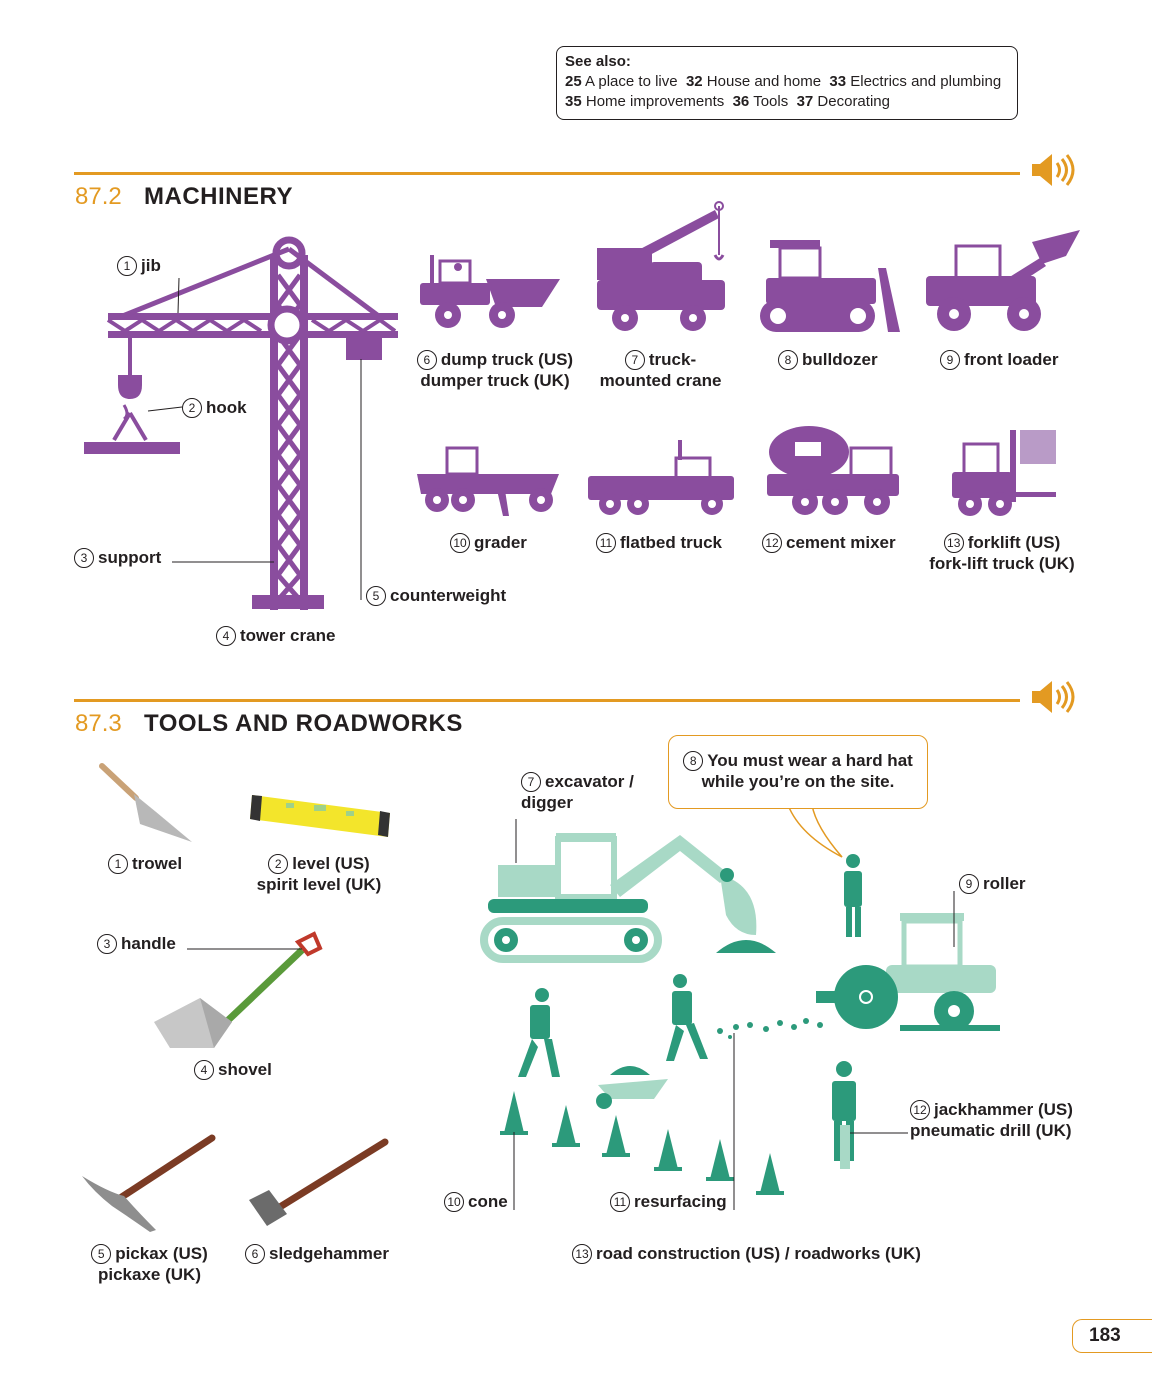 The image size is (1152, 1376). I want to click on label-cement-mixer: 12 cement mixer, so click(829, 542).